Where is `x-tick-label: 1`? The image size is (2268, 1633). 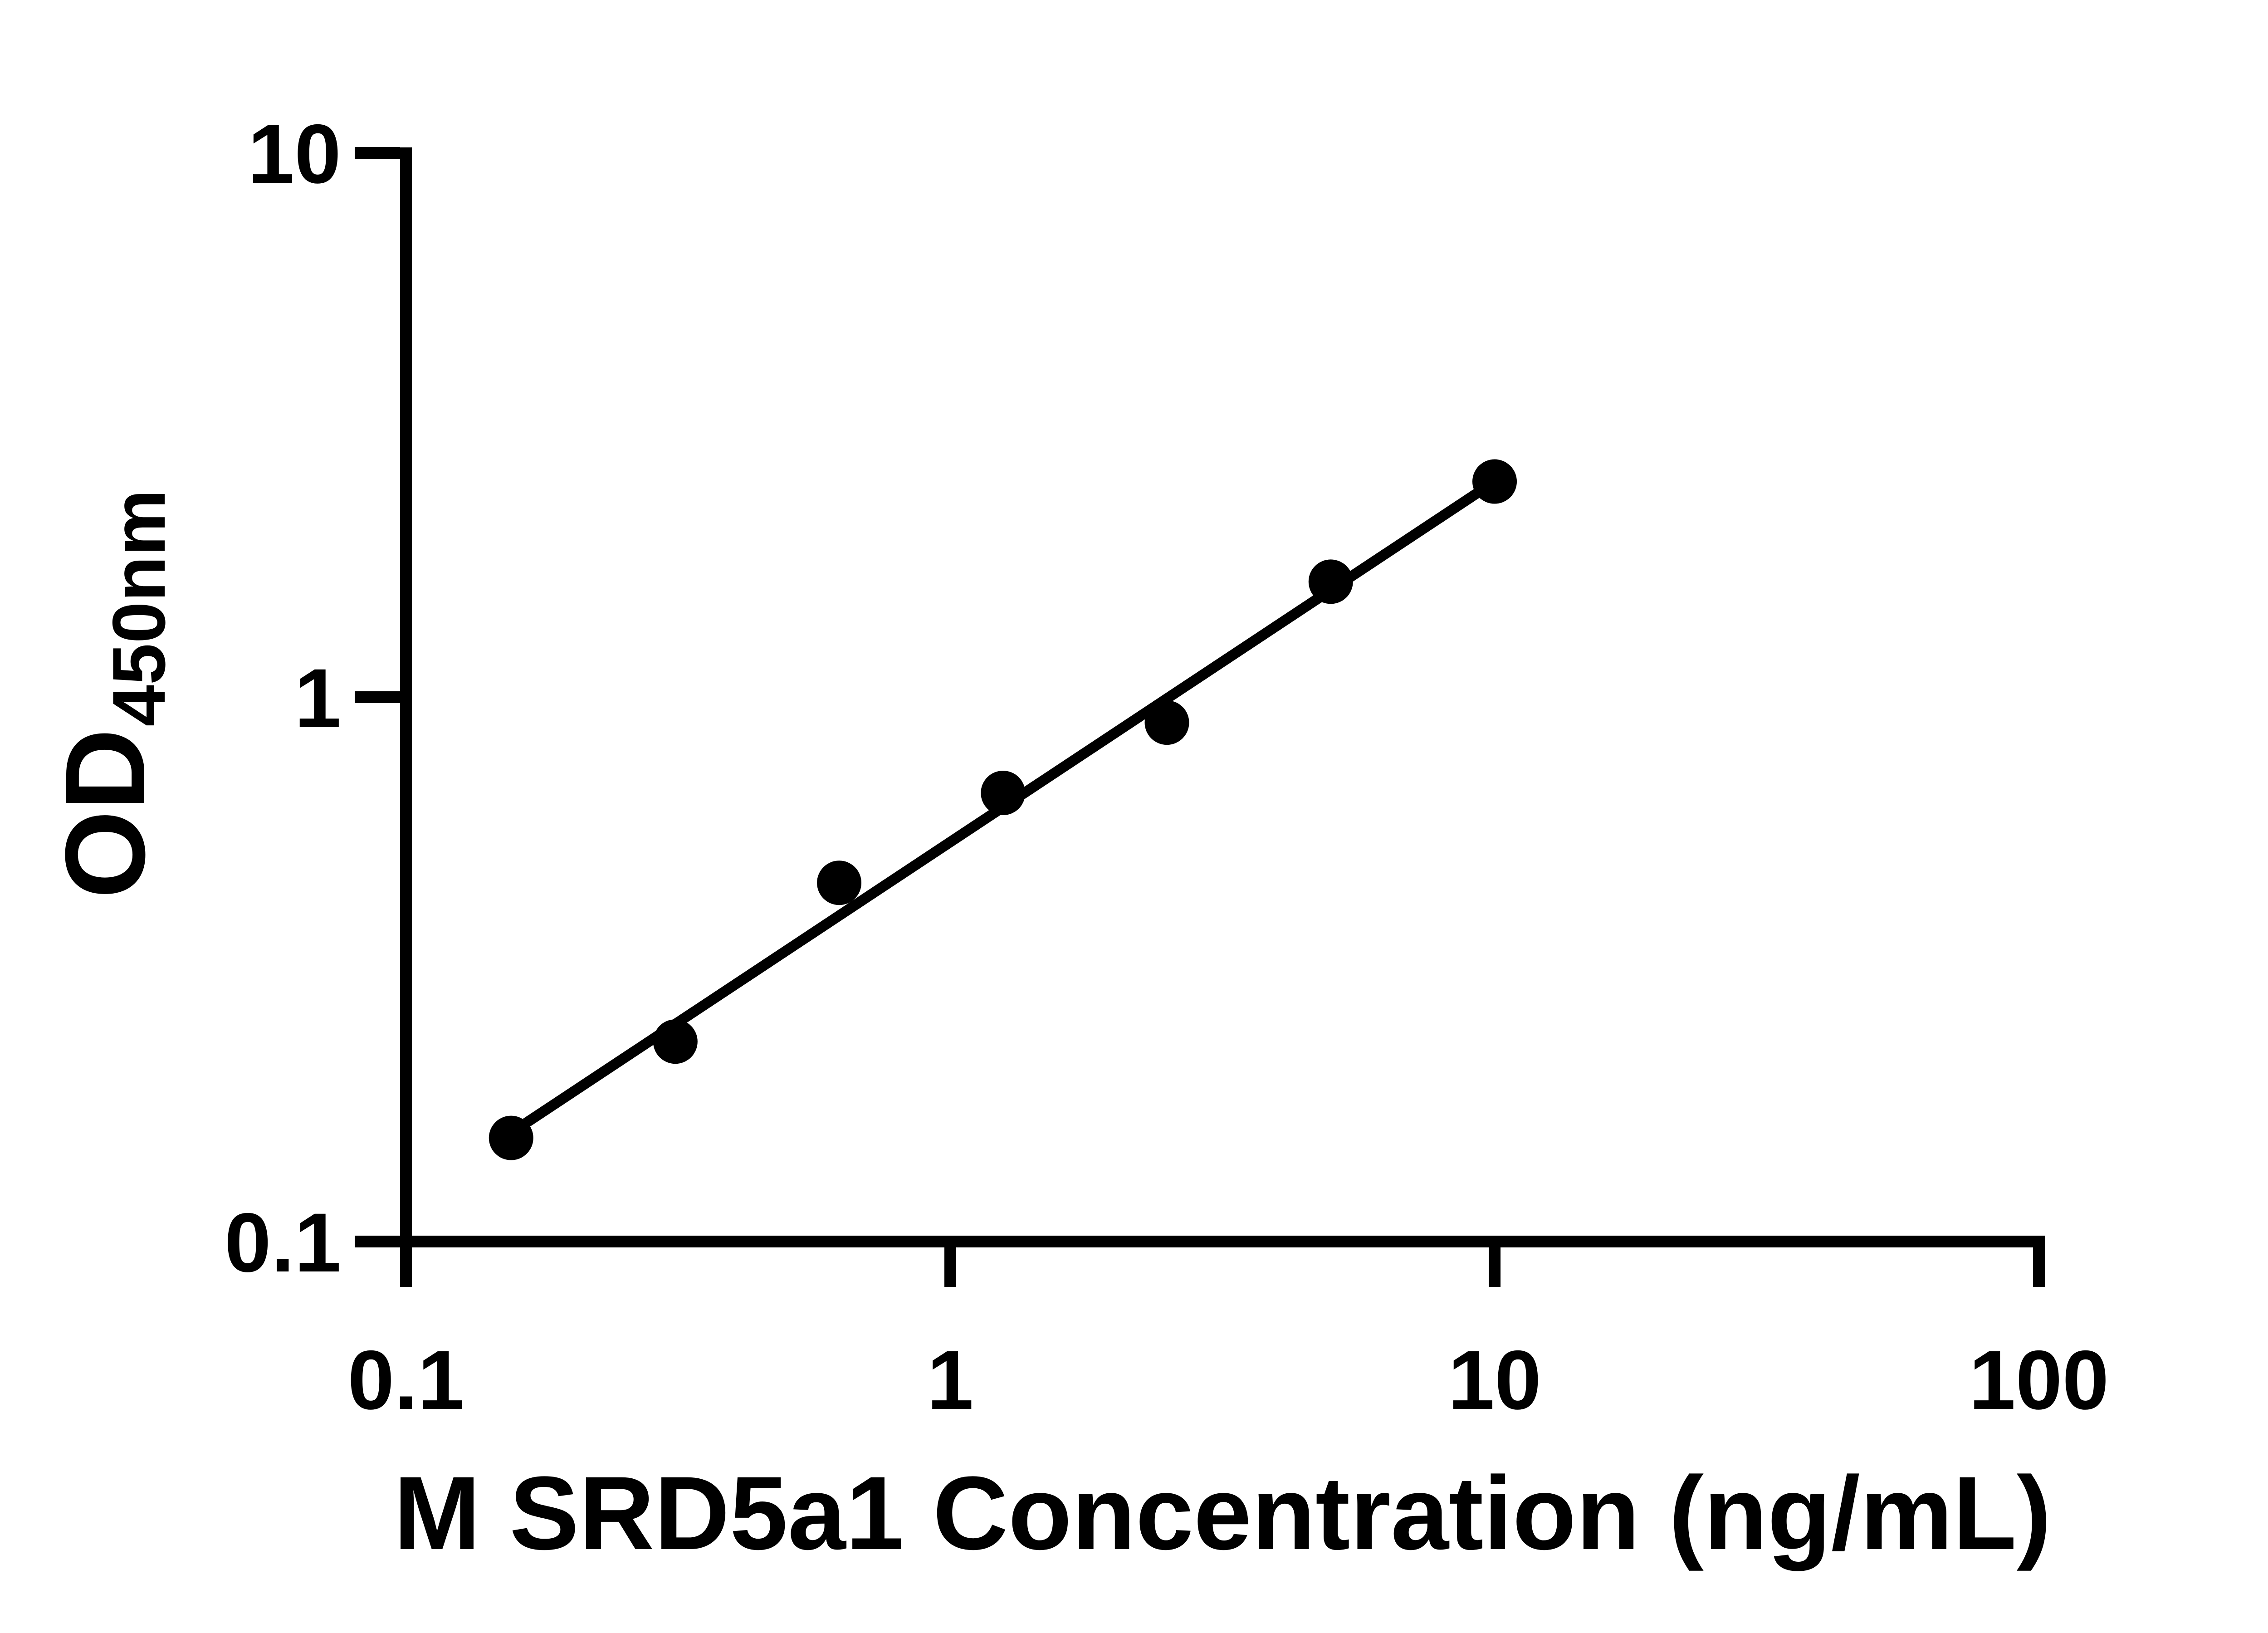
x-tick-label: 1 is located at coordinates (951, 1380).